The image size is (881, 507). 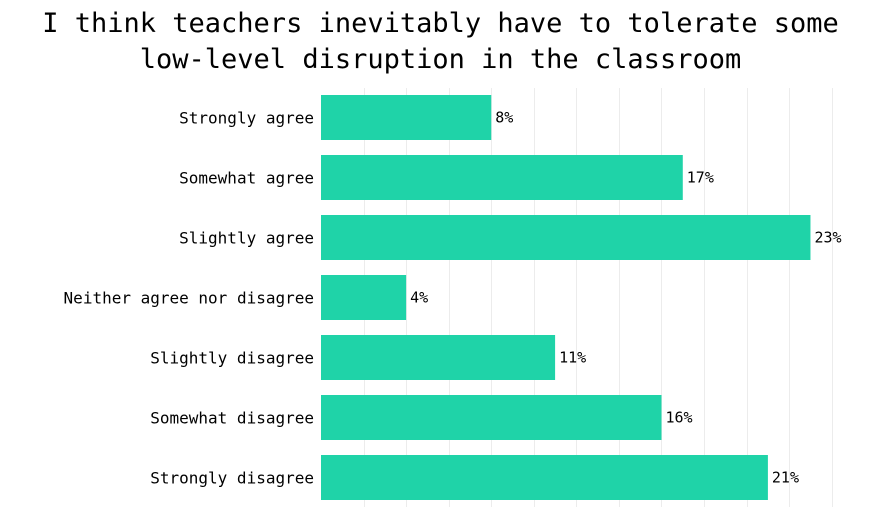 What do you see at coordinates (678, 418) in the screenshot?
I see `value-label: 16%` at bounding box center [678, 418].